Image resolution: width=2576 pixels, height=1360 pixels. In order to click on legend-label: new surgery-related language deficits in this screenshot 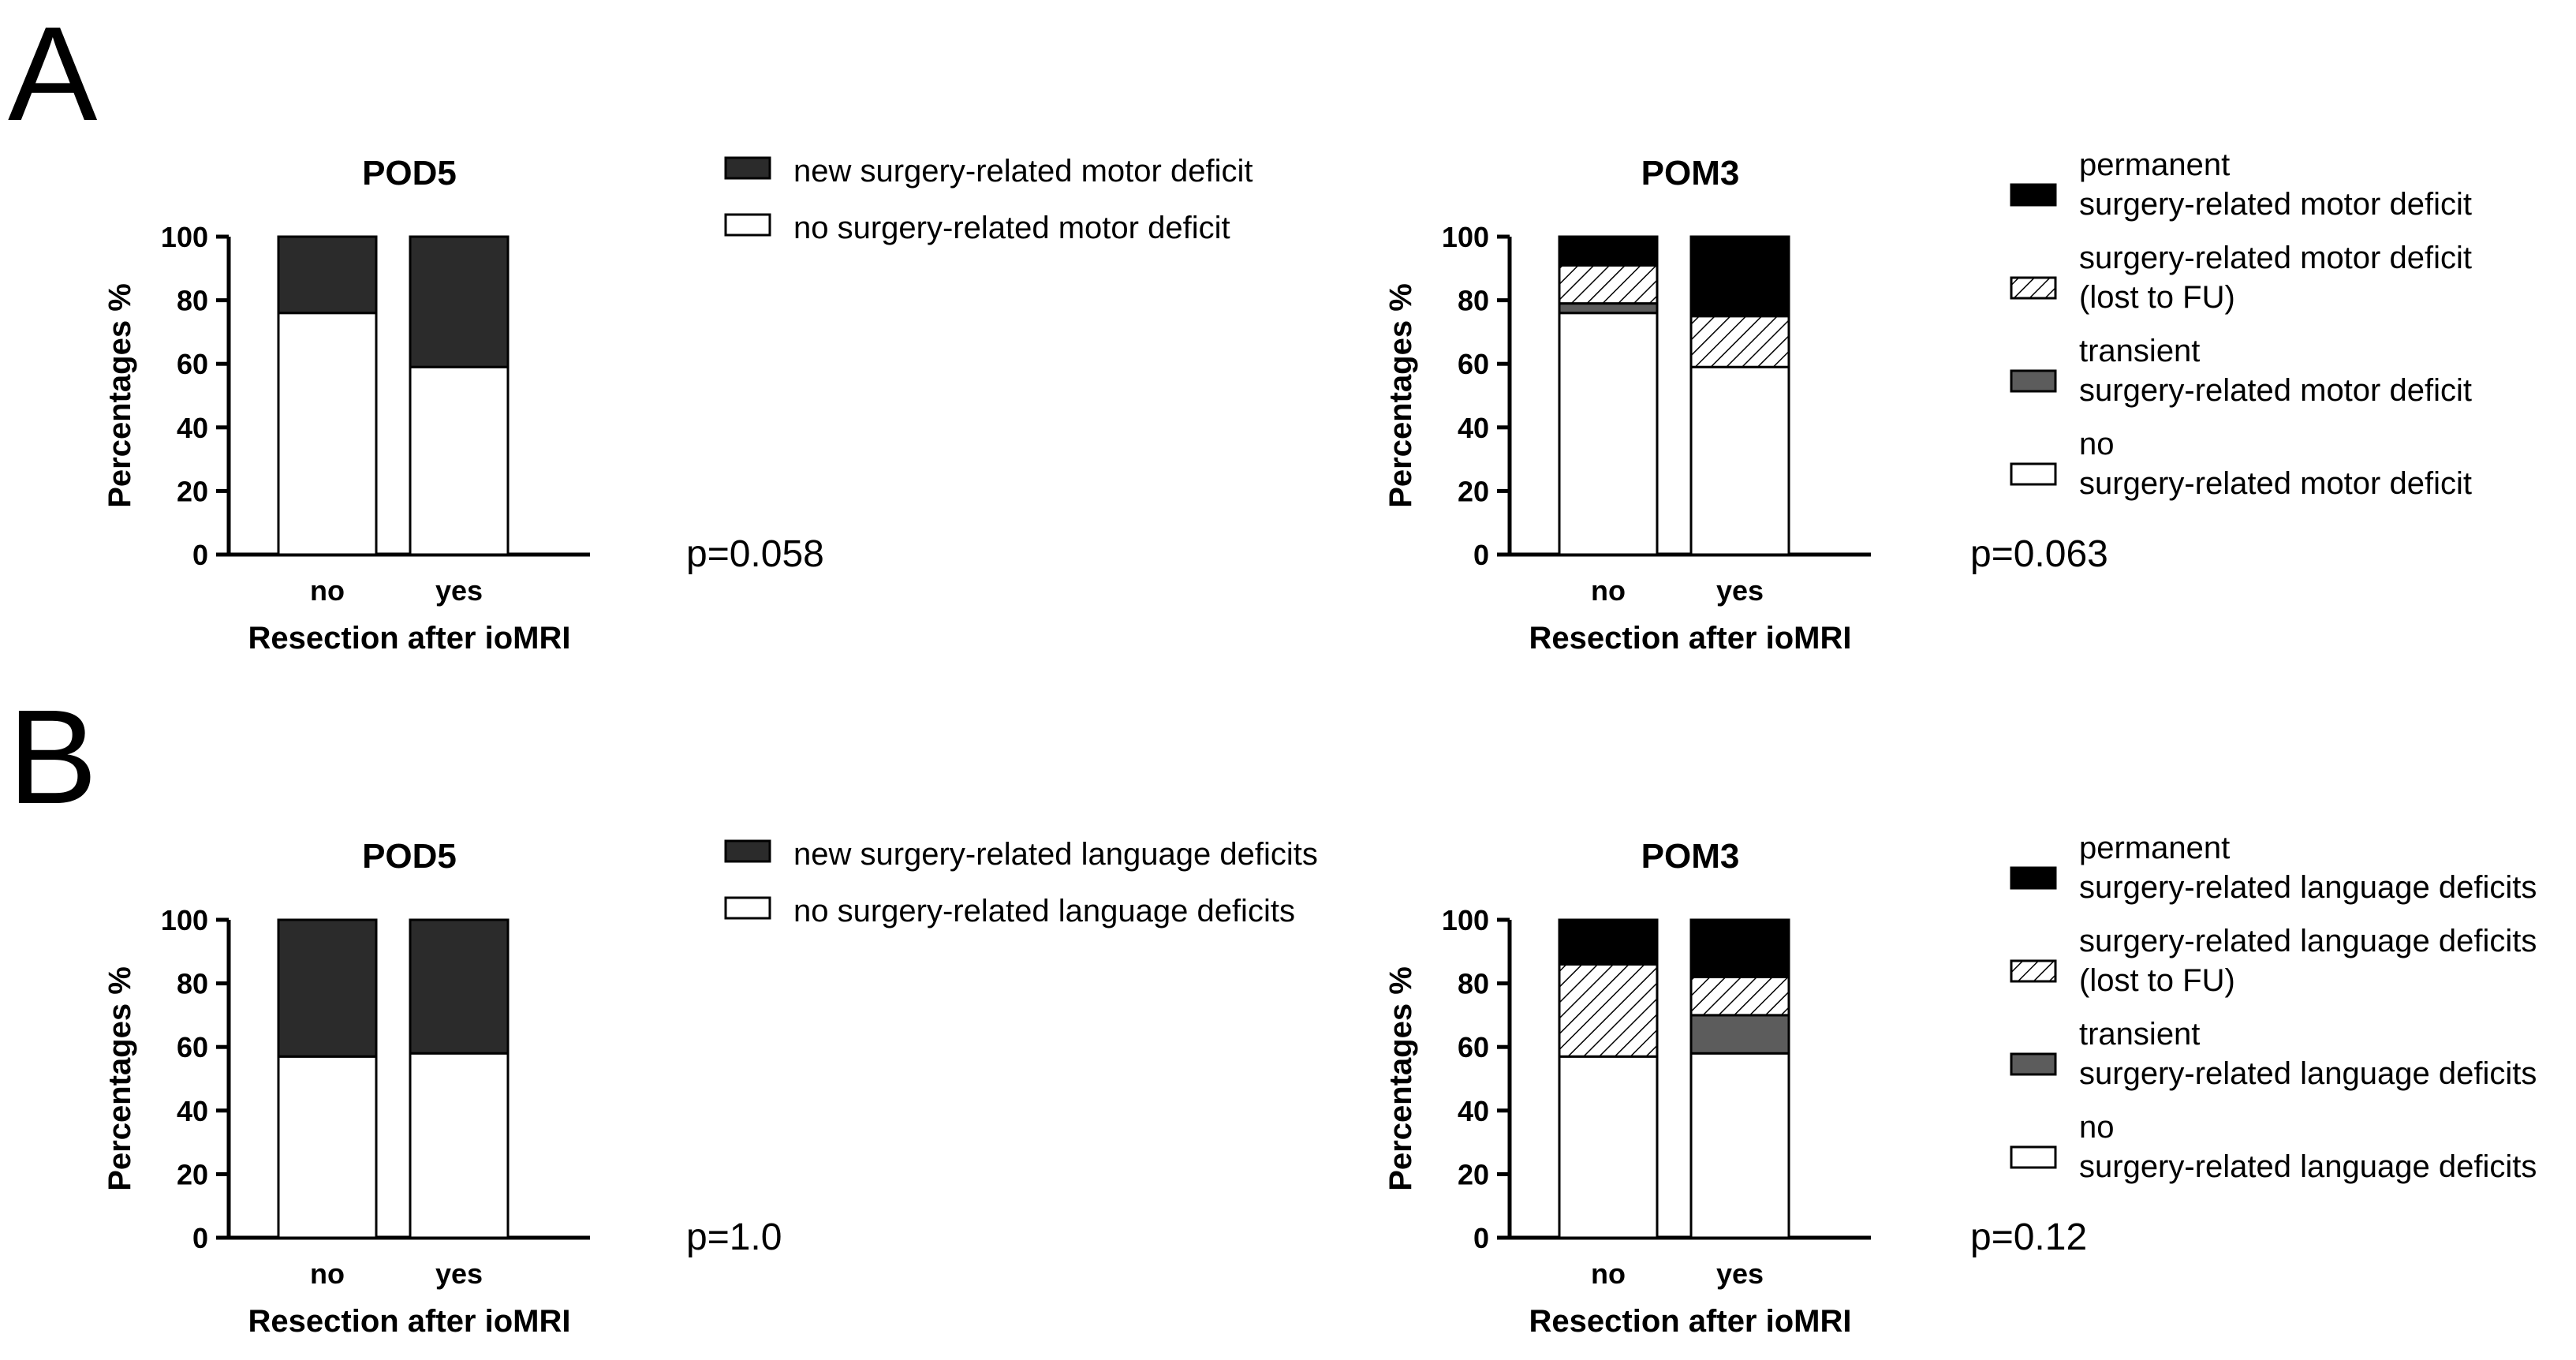, I will do `click(1055, 854)`.